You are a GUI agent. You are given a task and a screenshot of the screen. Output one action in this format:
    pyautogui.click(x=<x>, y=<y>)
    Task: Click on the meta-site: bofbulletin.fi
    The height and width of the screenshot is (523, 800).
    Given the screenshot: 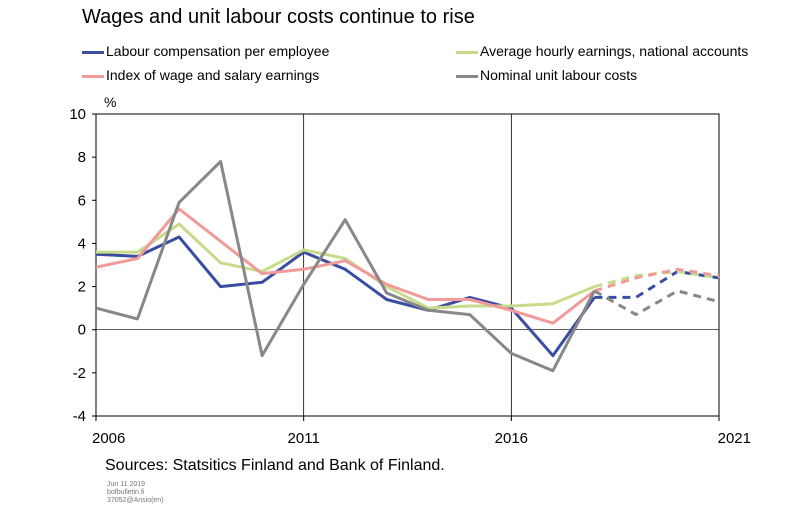 What is the action you would take?
    pyautogui.click(x=126, y=492)
    